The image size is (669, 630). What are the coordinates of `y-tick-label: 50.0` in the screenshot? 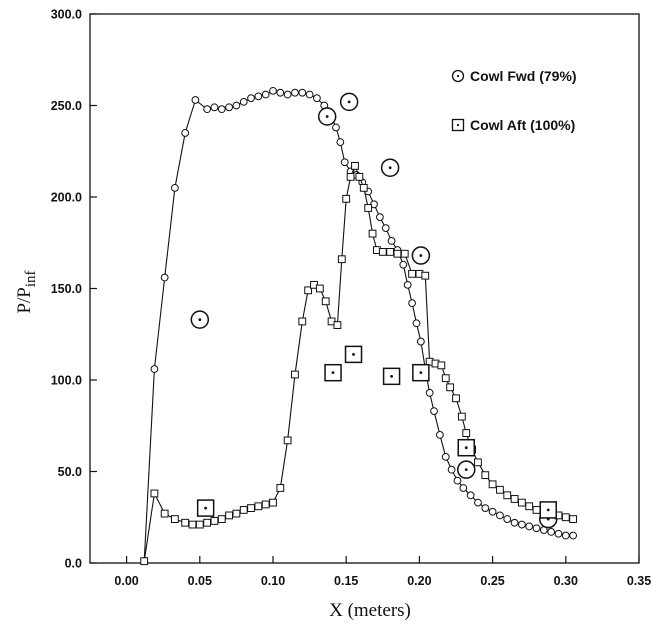 It's located at (70, 472).